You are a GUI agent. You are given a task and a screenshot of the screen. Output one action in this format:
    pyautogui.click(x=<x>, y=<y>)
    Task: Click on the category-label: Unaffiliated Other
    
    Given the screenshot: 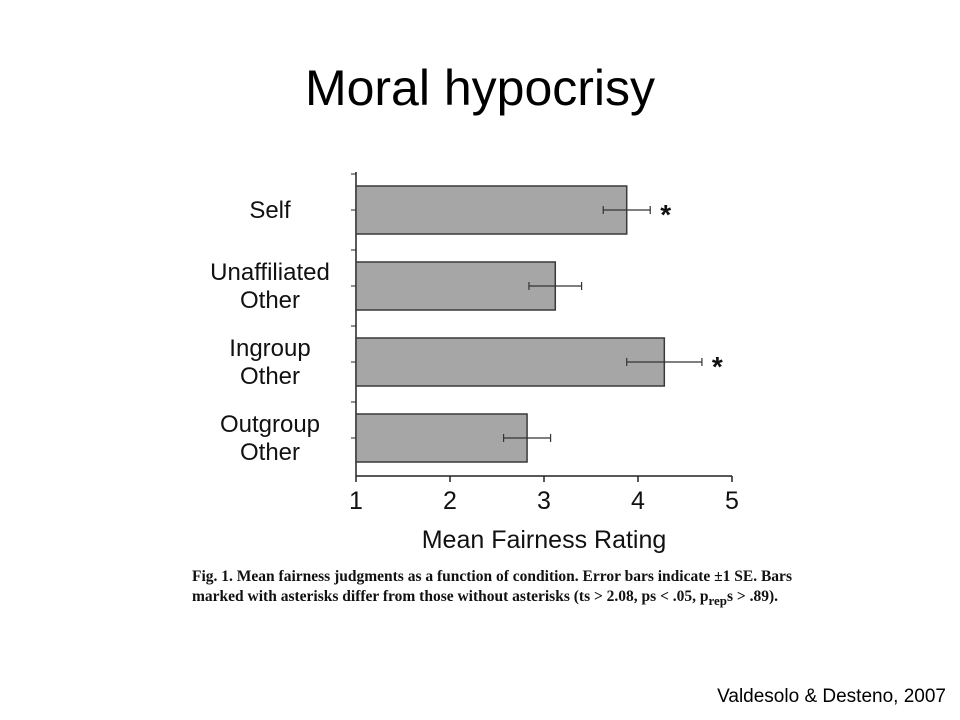 What is the action you would take?
    pyautogui.click(x=270, y=286)
    